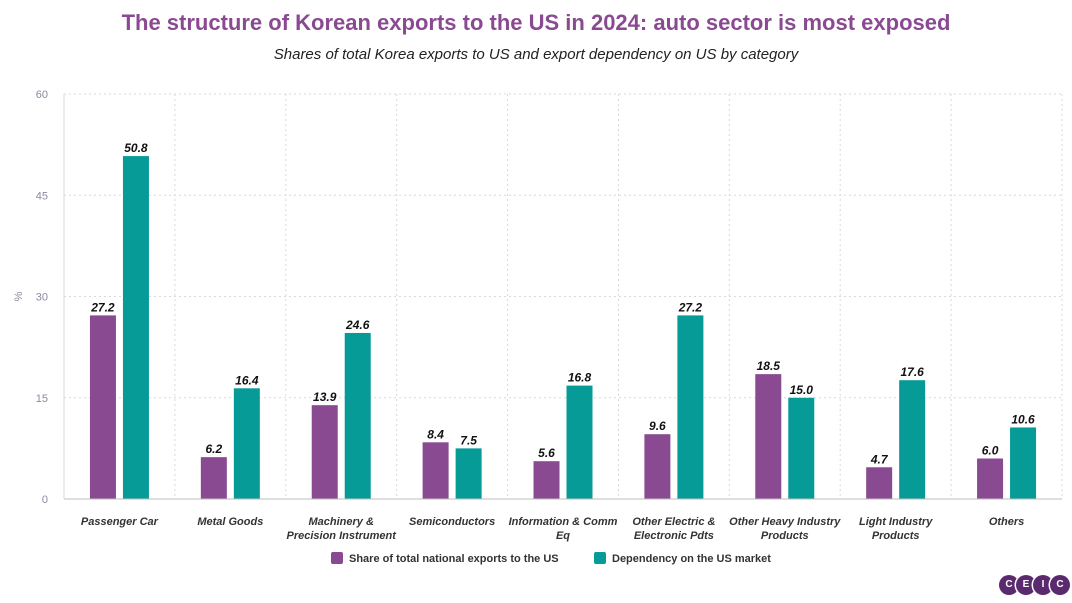 This screenshot has width=1072, height=603. Describe the element at coordinates (325, 397) in the screenshot. I see `data-label: 13.9` at that location.